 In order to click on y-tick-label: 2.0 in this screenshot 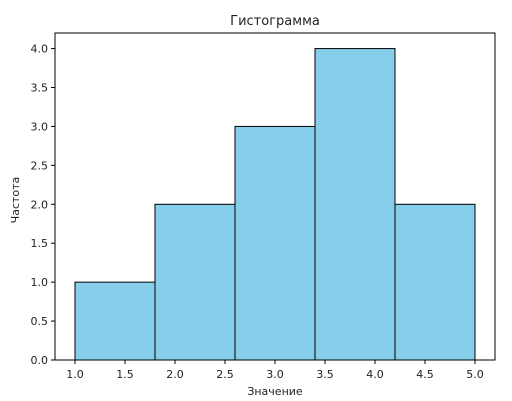, I will do `click(40, 204)`.